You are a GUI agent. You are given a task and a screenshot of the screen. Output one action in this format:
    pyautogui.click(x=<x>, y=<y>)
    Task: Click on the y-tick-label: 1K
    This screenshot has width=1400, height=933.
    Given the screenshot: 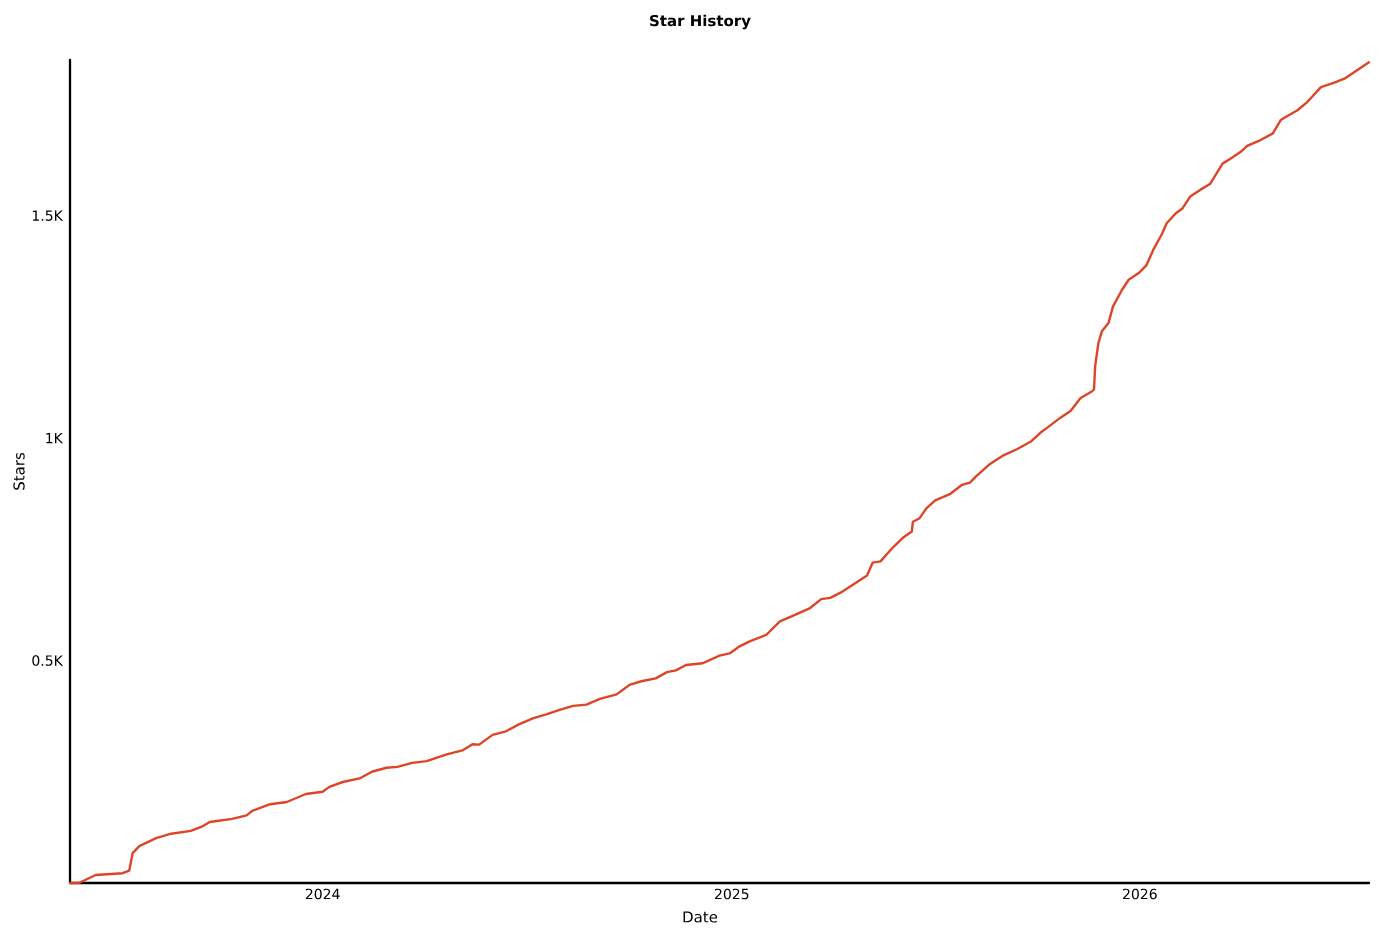 What is the action you would take?
    pyautogui.click(x=55, y=438)
    